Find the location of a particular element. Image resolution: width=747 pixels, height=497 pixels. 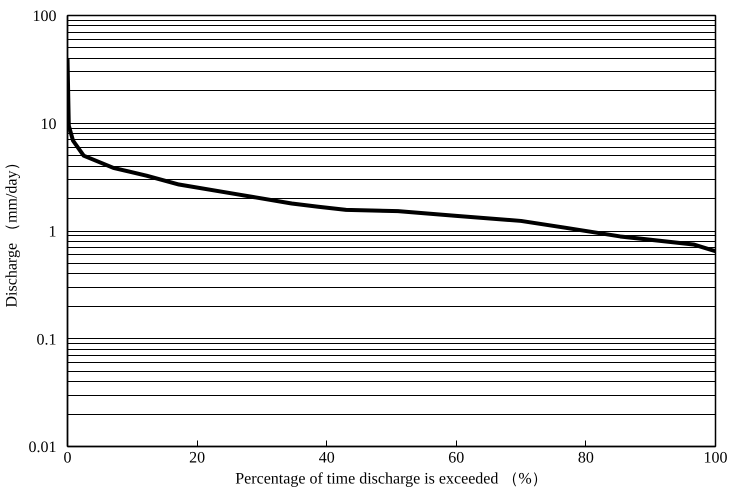

y-tick-label: 100 is located at coordinates (44, 16).